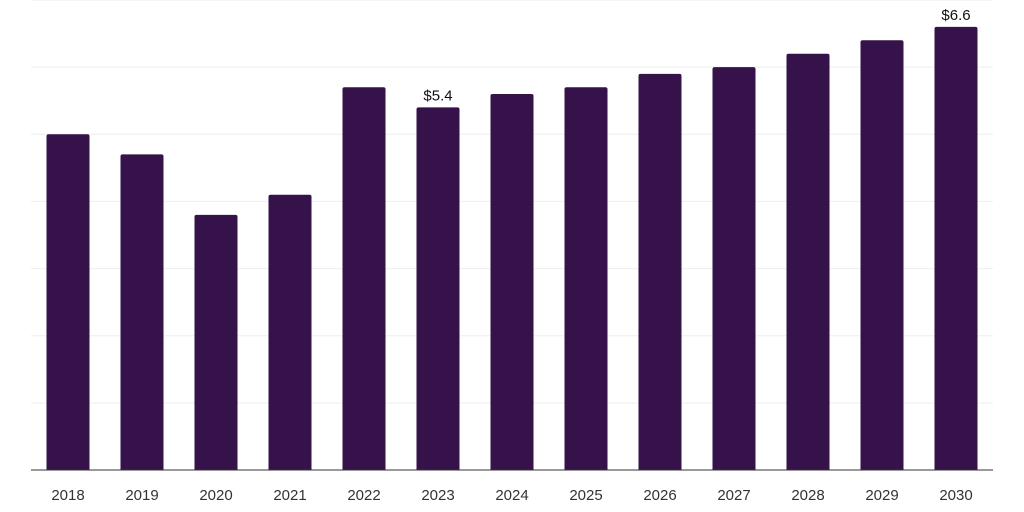  What do you see at coordinates (955, 495) in the screenshot?
I see `x-tick-label: 2030` at bounding box center [955, 495].